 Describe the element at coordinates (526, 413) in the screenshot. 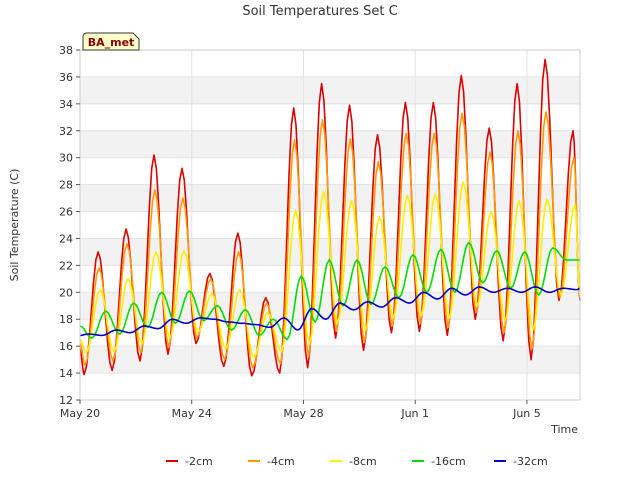

I see `x-tick-label: Jun 5` at that location.